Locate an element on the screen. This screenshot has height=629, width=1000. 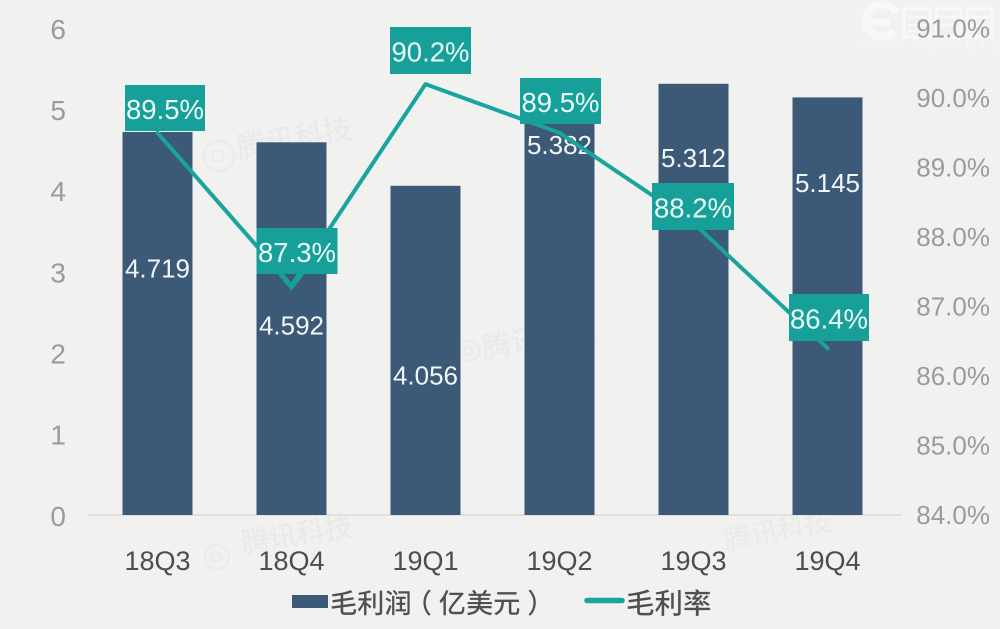
svg-text: 0 is located at coordinates (58, 516).